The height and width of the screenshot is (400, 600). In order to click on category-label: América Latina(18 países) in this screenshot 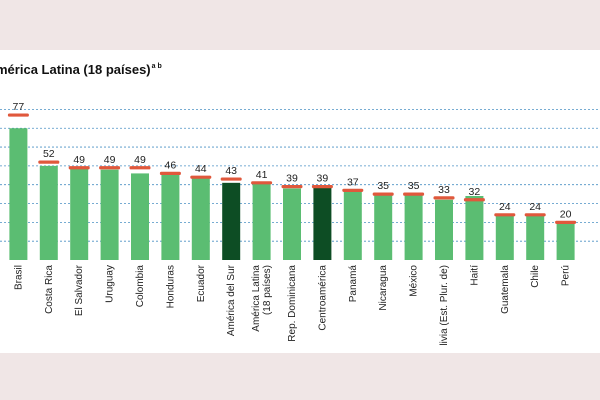, I will do `click(262, 298)`.